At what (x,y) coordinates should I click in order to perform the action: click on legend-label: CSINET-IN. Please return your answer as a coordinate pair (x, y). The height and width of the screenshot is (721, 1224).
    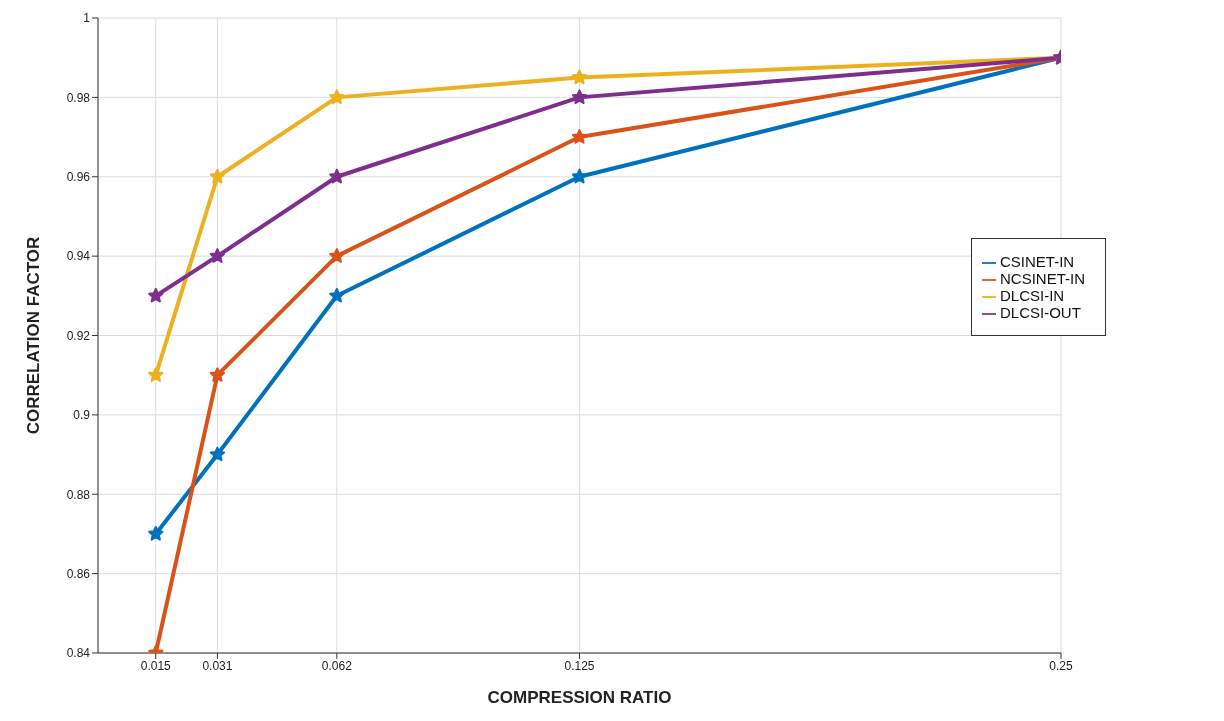
    Looking at the image, I should click on (1037, 261).